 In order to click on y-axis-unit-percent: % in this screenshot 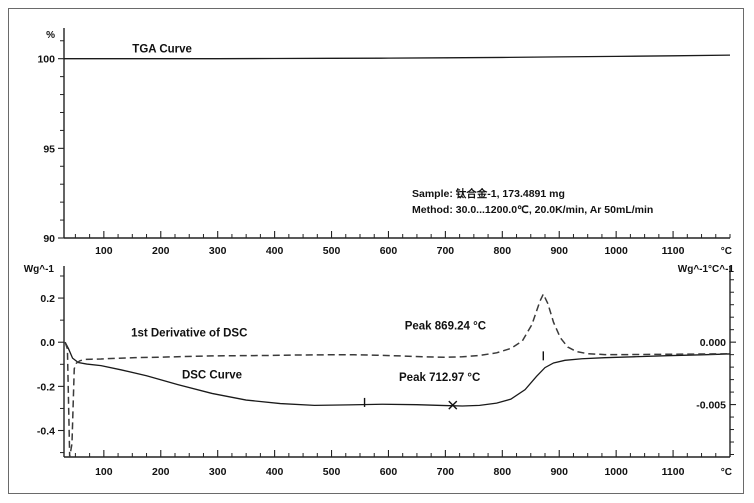, I will do `click(50, 35)`.